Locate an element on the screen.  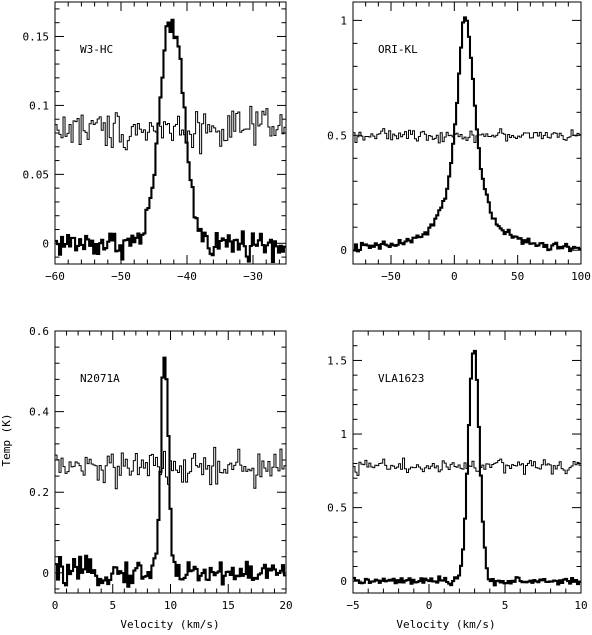
y-axis-label: Temp (K) is located at coordinates (6, 440).